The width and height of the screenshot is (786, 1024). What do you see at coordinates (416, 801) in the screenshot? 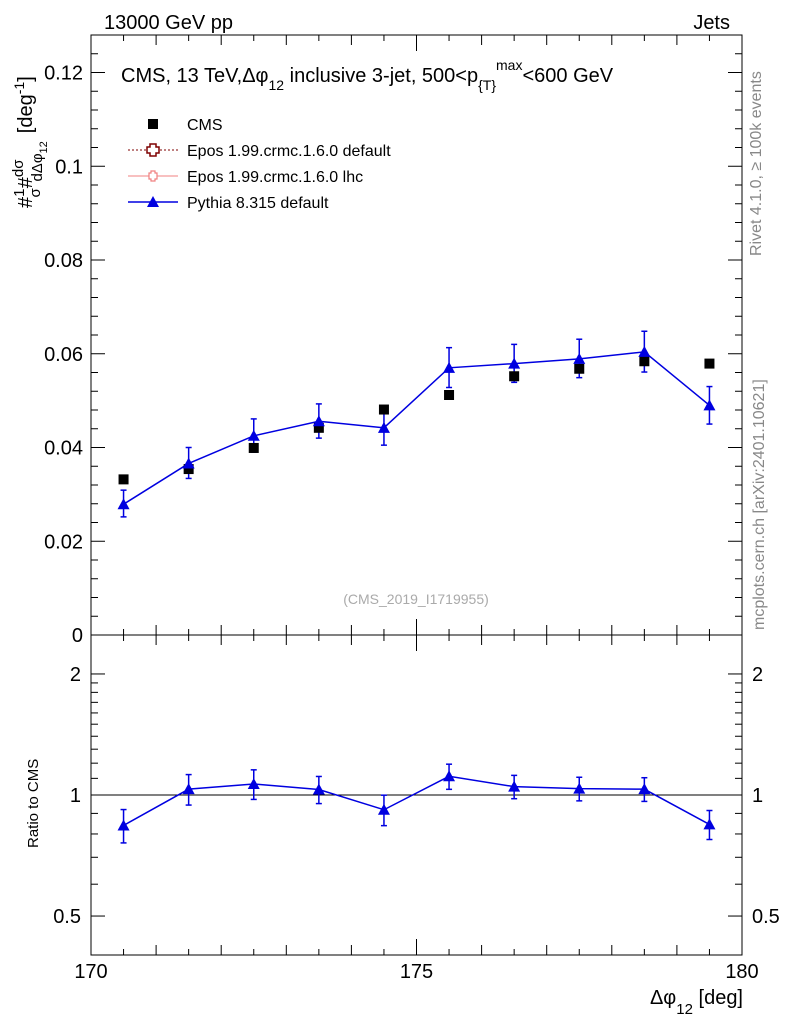
I see `pythia-ratio-line` at bounding box center [416, 801].